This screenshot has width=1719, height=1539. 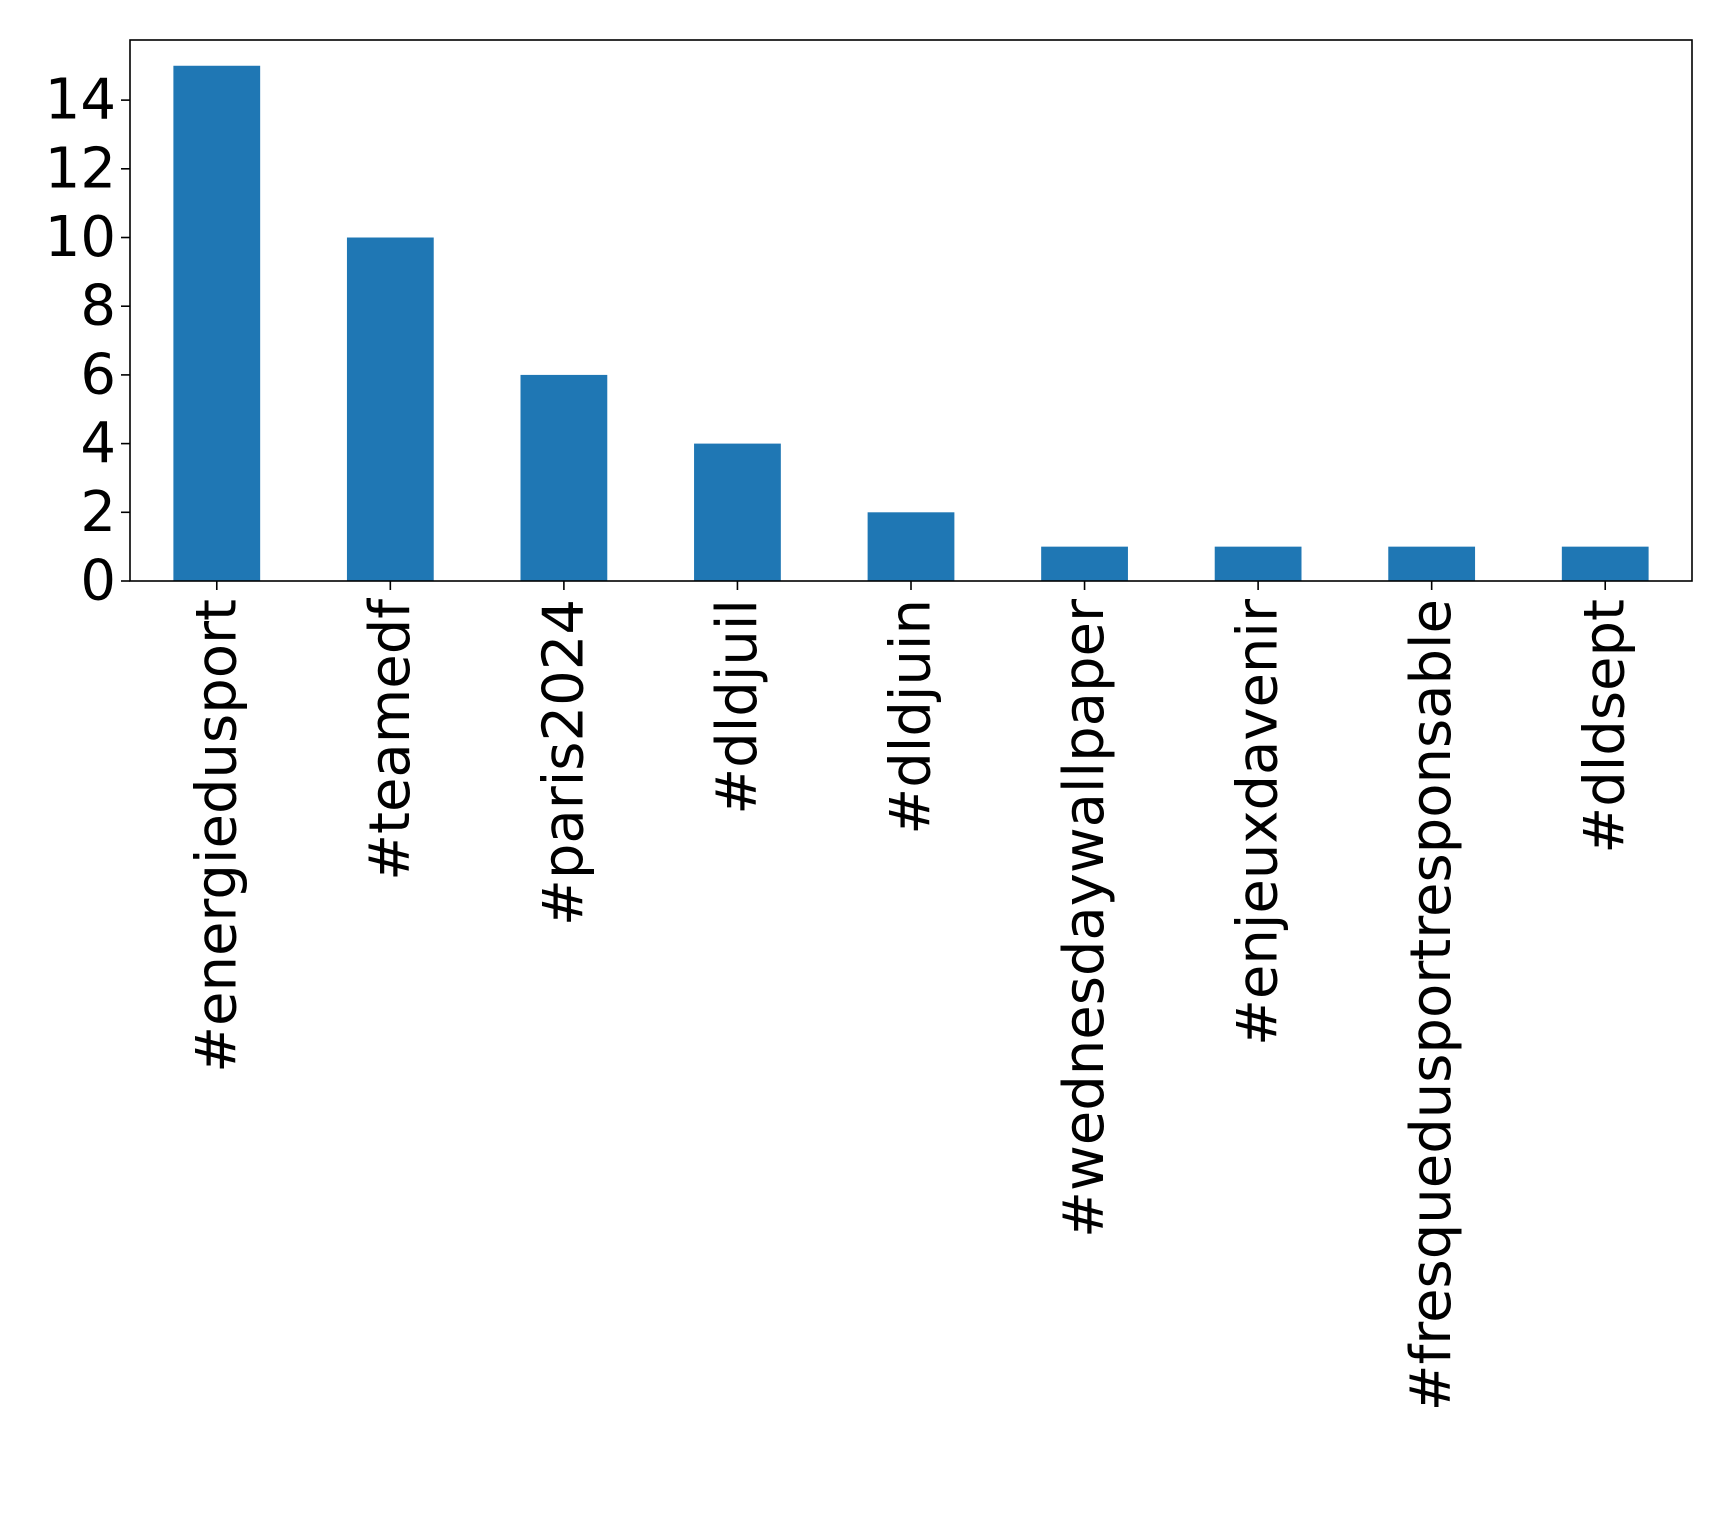 What do you see at coordinates (98, 512) in the screenshot?
I see `y-tick-label: 2` at bounding box center [98, 512].